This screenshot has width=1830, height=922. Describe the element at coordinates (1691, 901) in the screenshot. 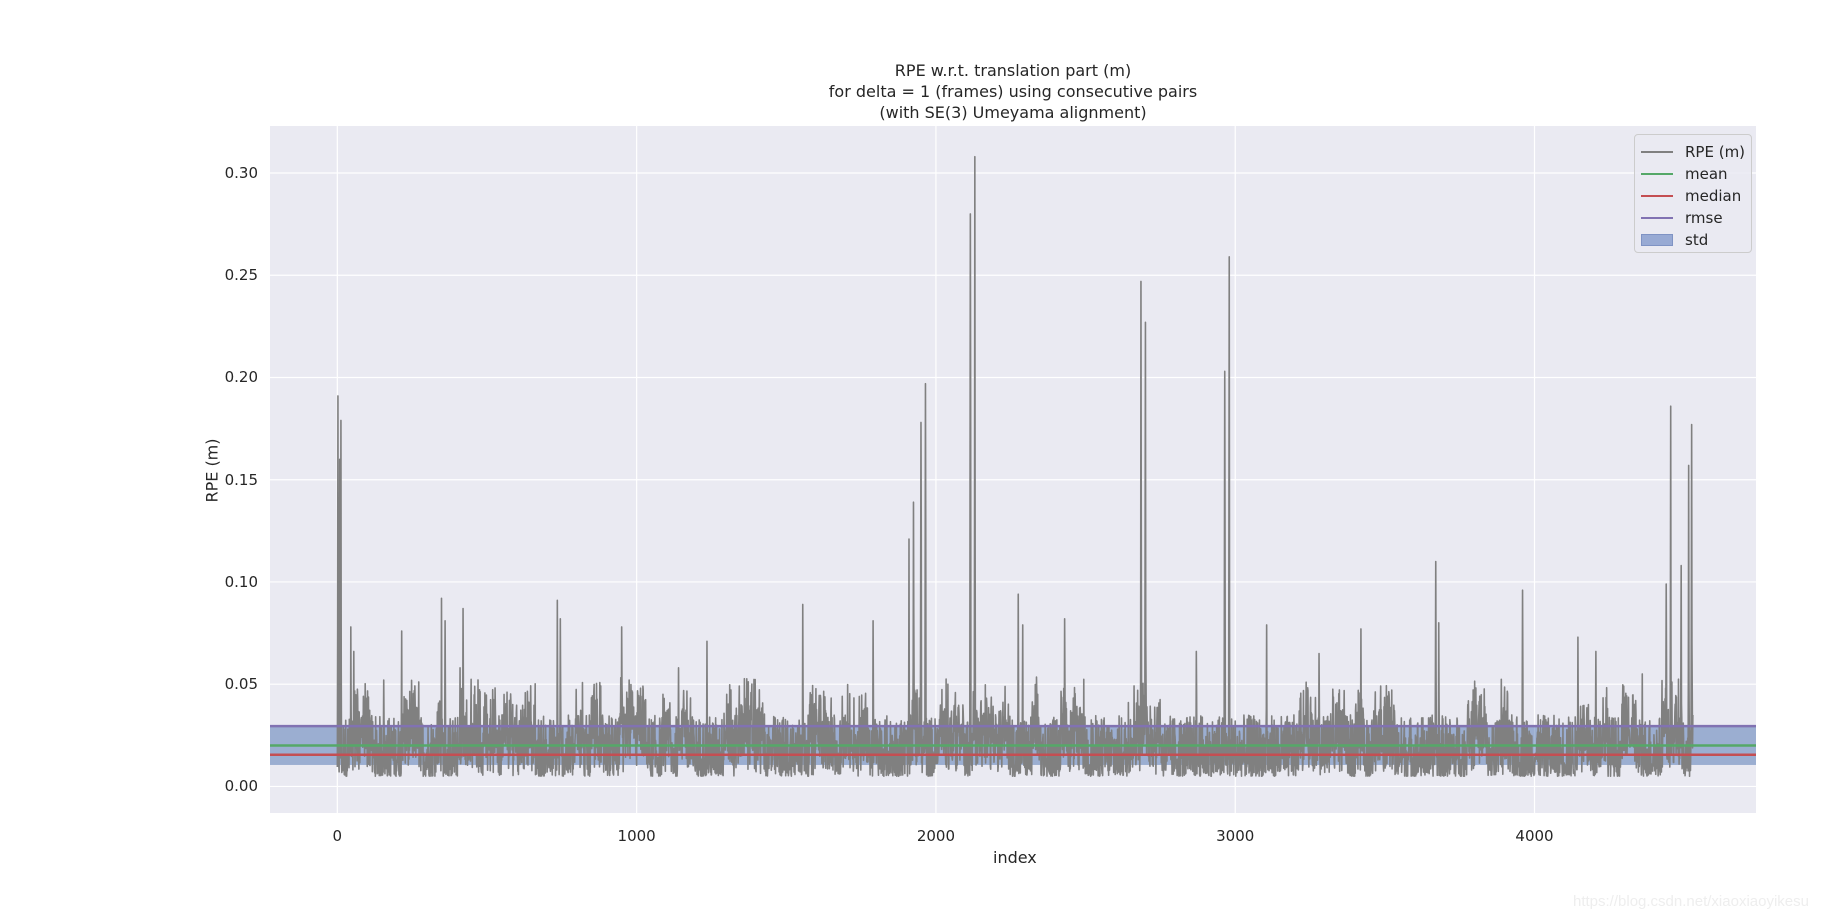

I see `watermark: https://blog.csdn.net/xiaoxiaoyikesu` at that location.